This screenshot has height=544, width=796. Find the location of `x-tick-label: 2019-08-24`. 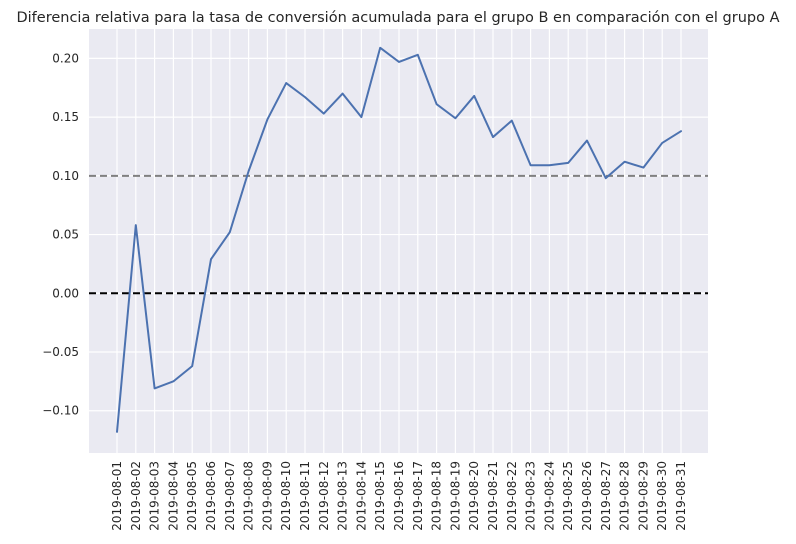

x-tick-label: 2019-08-24 is located at coordinates (549, 496).